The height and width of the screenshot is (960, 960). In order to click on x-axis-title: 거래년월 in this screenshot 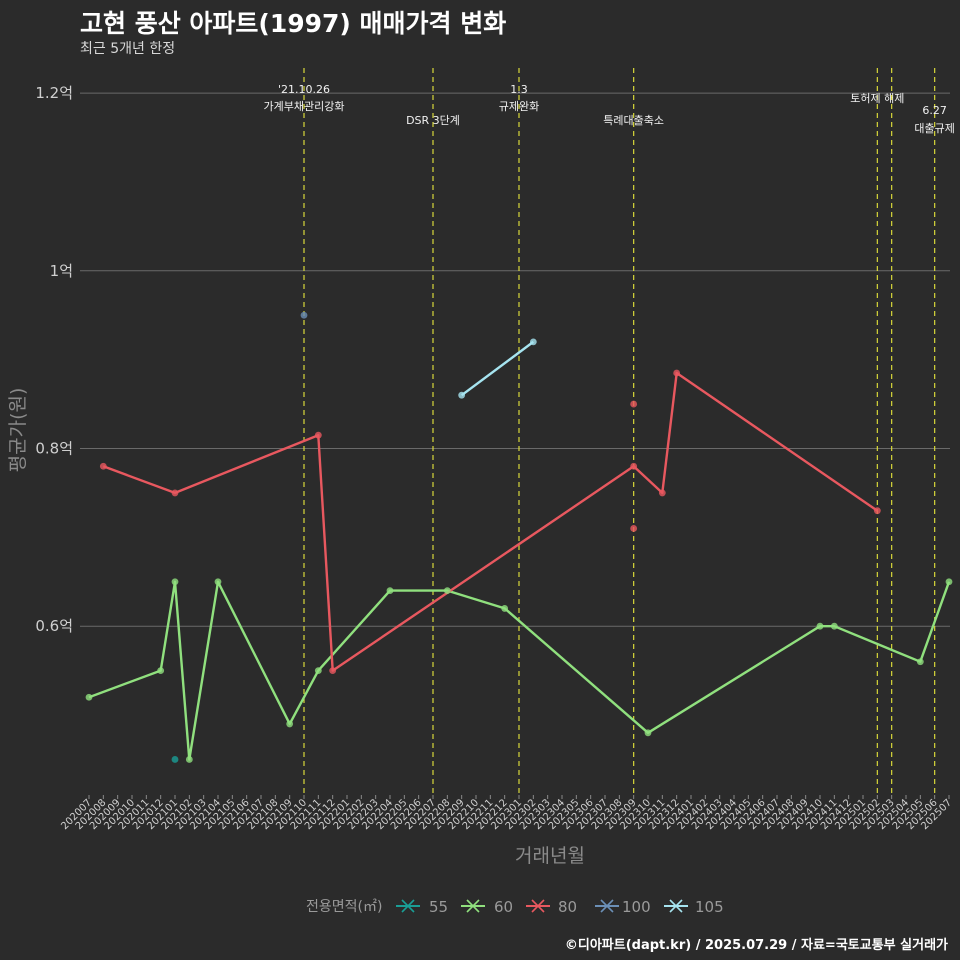, I will do `click(550, 856)`.